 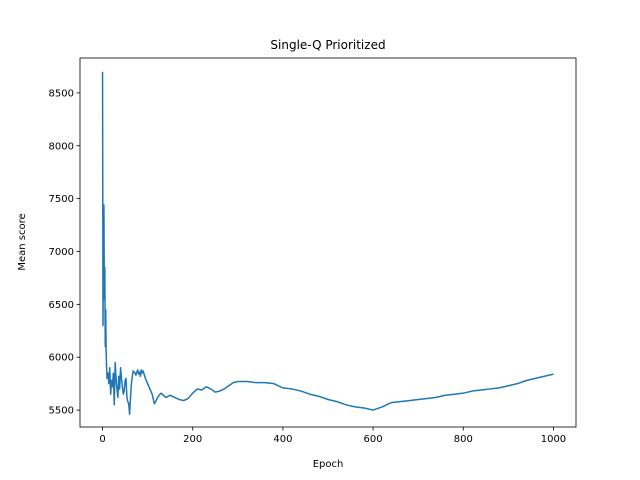 I want to click on y-tick-label: 8000, so click(x=61, y=146).